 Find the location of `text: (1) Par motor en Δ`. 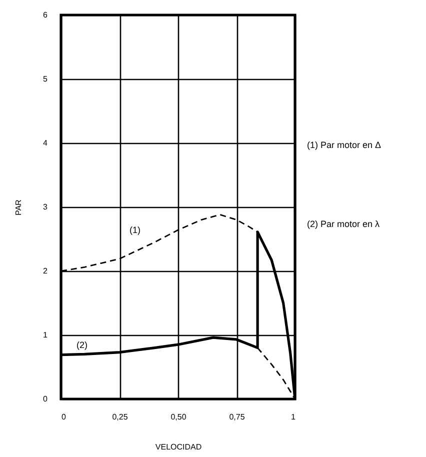

text: (1) Par motor en Δ is located at coordinates (344, 145).